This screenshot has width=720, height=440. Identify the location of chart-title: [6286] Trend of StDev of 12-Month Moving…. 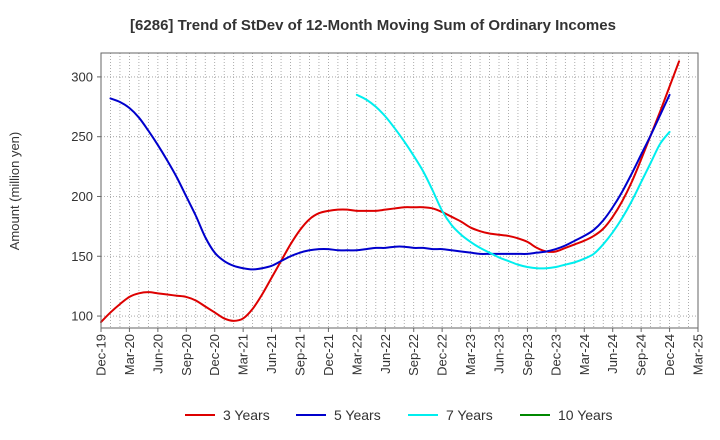
(373, 25).